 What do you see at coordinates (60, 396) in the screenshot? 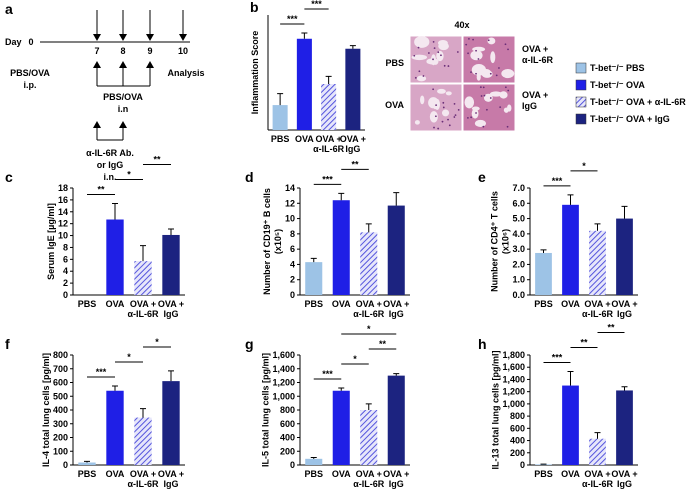
I see `y-tick-label: 500` at bounding box center [60, 396].